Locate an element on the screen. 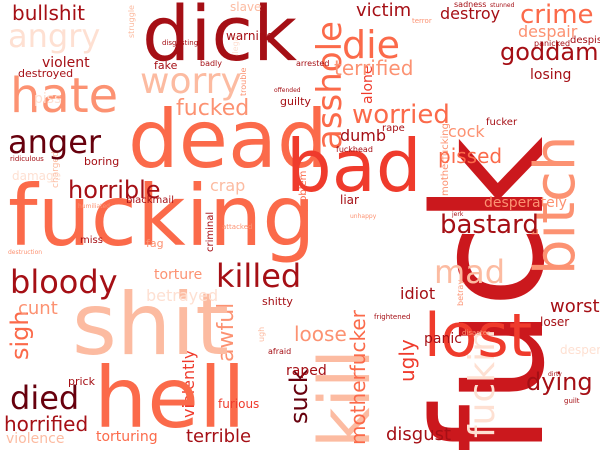 This screenshot has height=450, width=600. word-goddamn: goddamn is located at coordinates (550, 52).